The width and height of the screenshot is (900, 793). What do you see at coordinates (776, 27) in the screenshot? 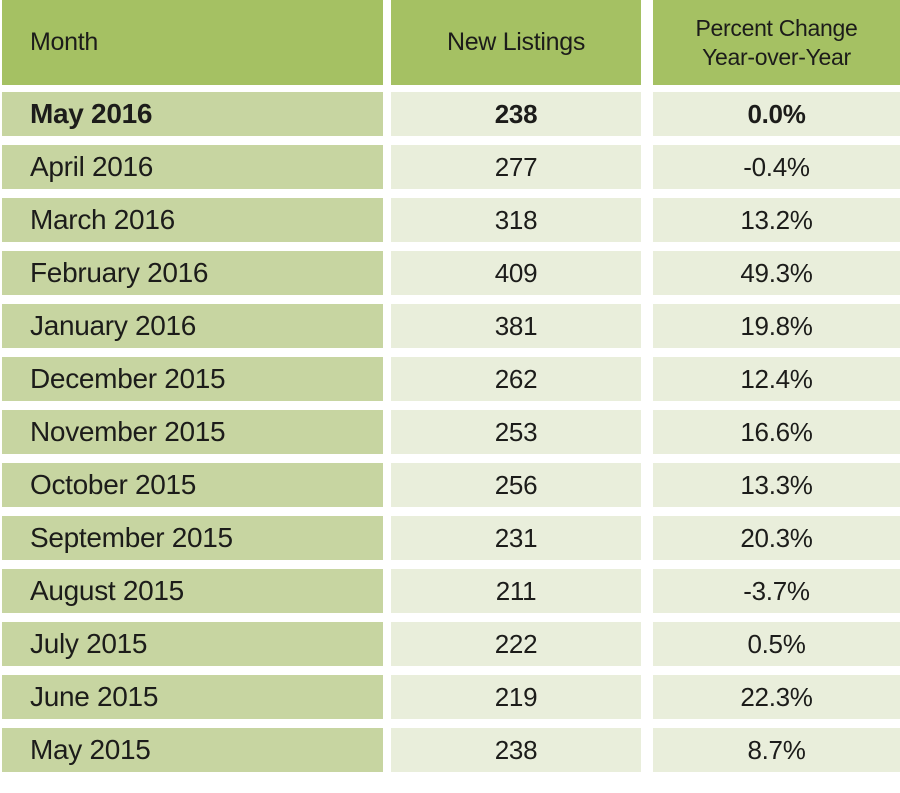
I see `header-percent-change-line1: Percent Change` at bounding box center [776, 27].